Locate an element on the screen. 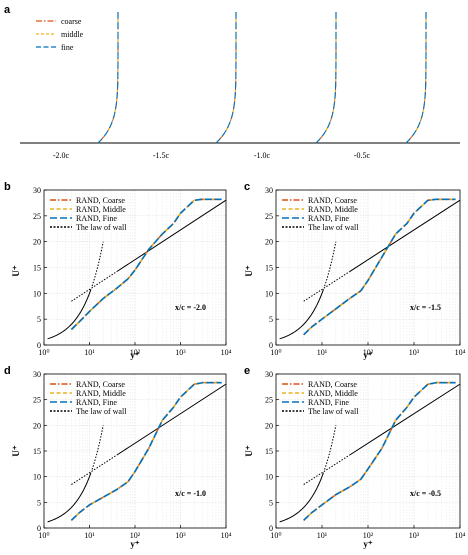  profile--1.0c-middle is located at coordinates (326, 78).